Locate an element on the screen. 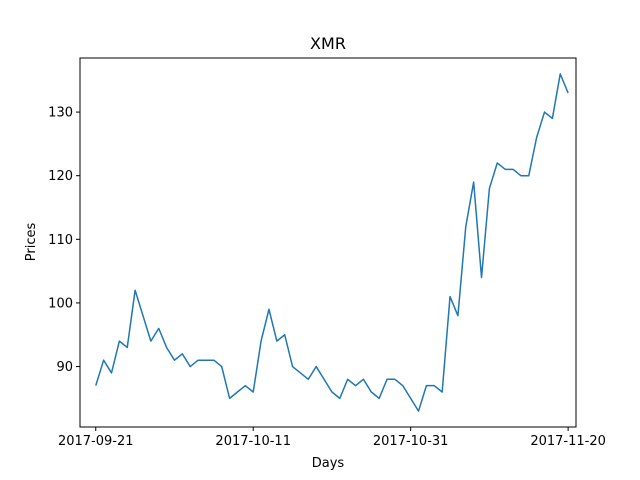  x-axis-label: Days is located at coordinates (328, 463).